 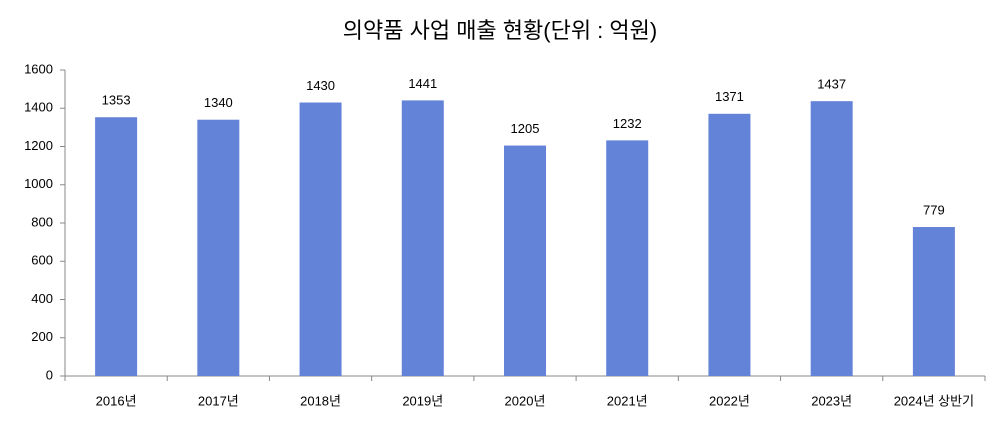 I want to click on y-tick-label: 800, so click(x=42, y=221).